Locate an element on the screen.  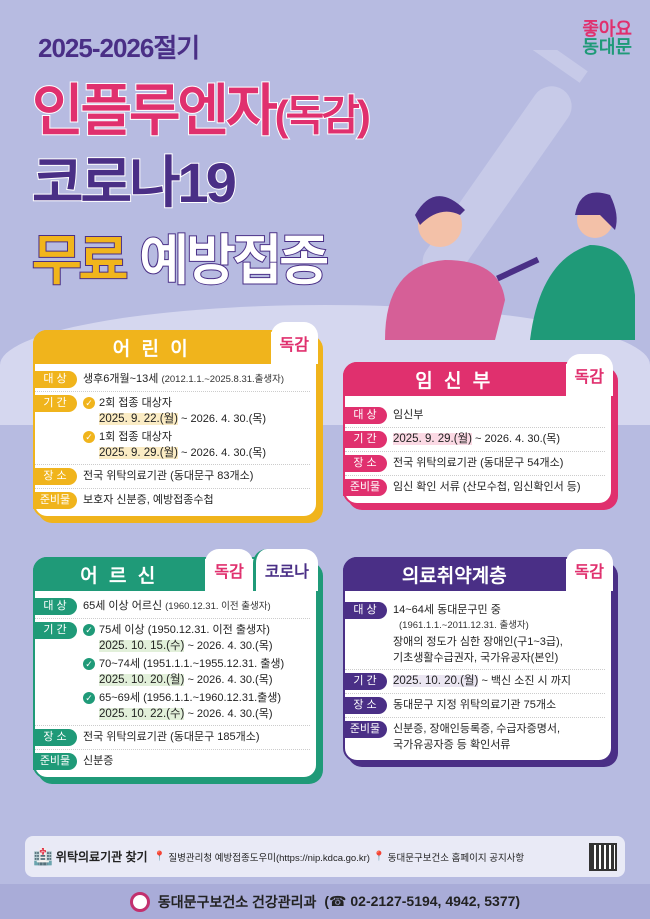
target-text: 65세 이상 어르신 is located at coordinates (123, 606).